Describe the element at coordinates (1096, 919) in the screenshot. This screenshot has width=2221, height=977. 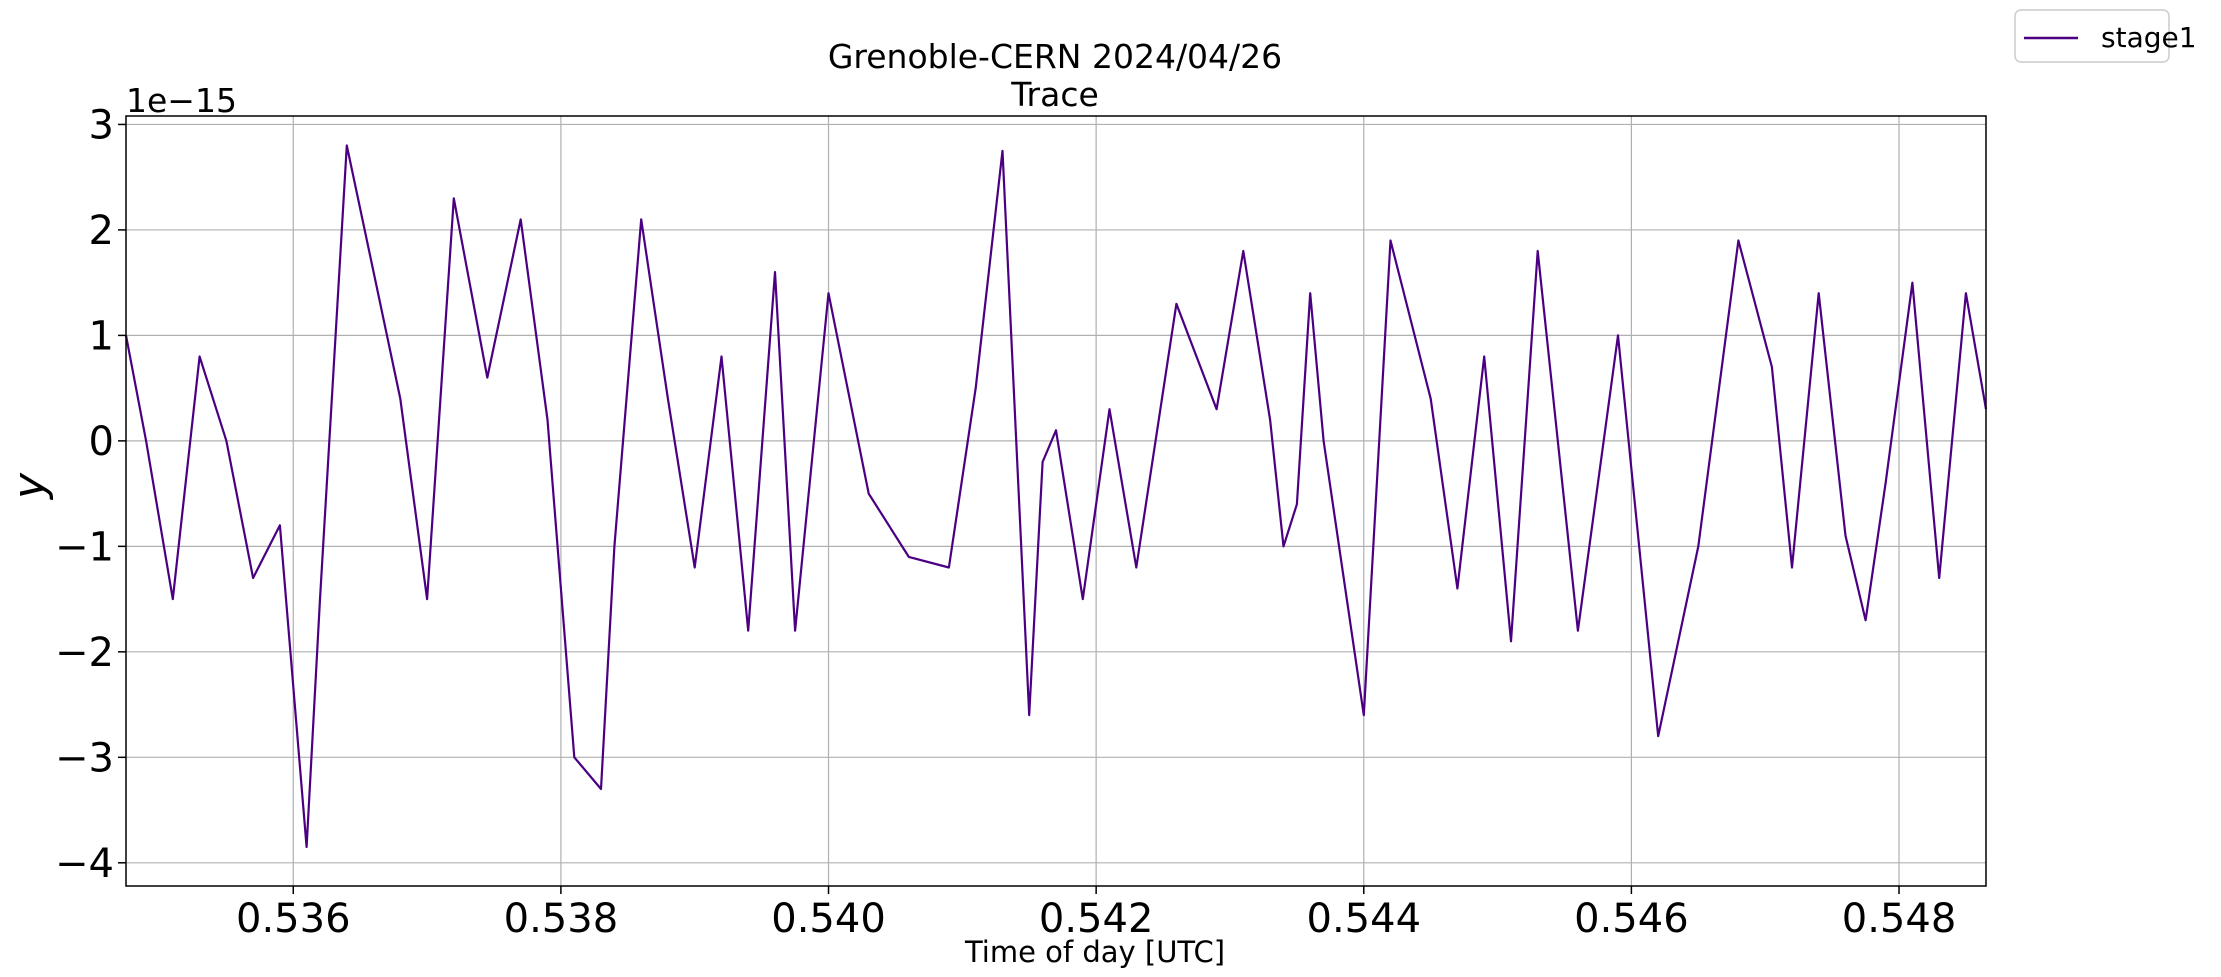
I see `x-tick-label: 0.542` at that location.